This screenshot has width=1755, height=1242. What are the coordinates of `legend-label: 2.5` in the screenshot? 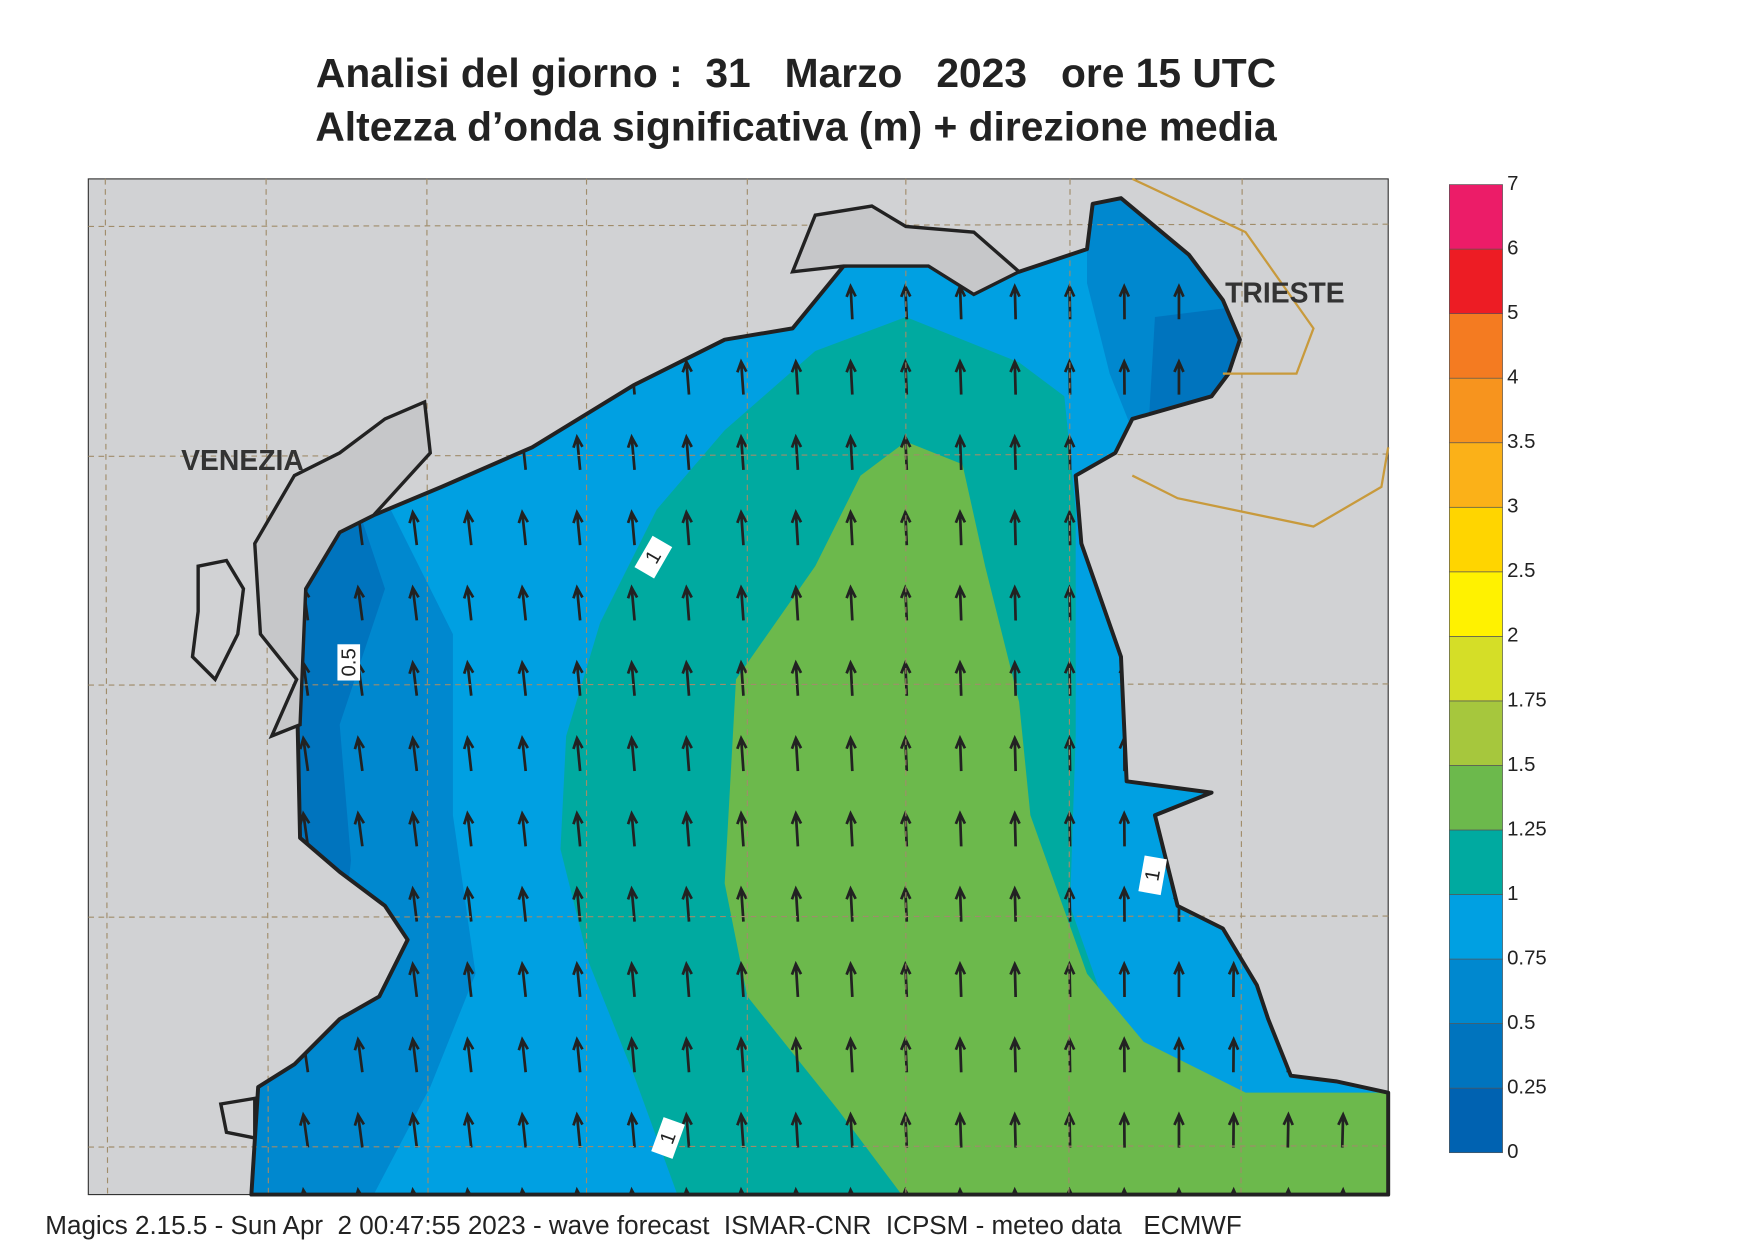 It's located at (1521, 571).